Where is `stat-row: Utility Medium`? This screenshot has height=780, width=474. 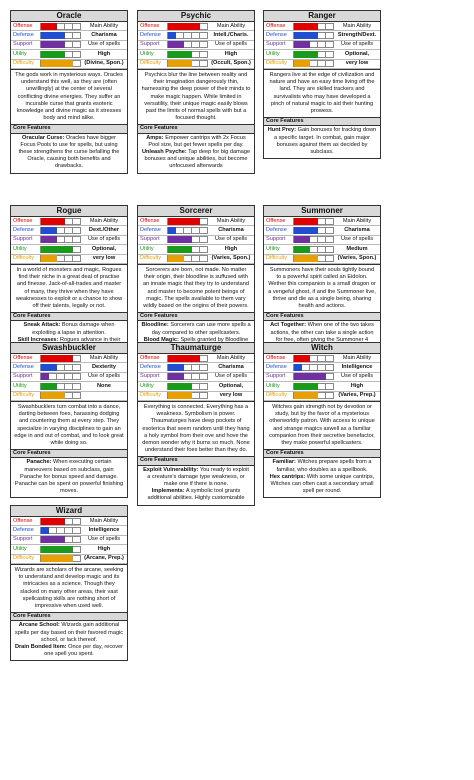
stat-row: Utility Medium is located at coordinates (322, 250).